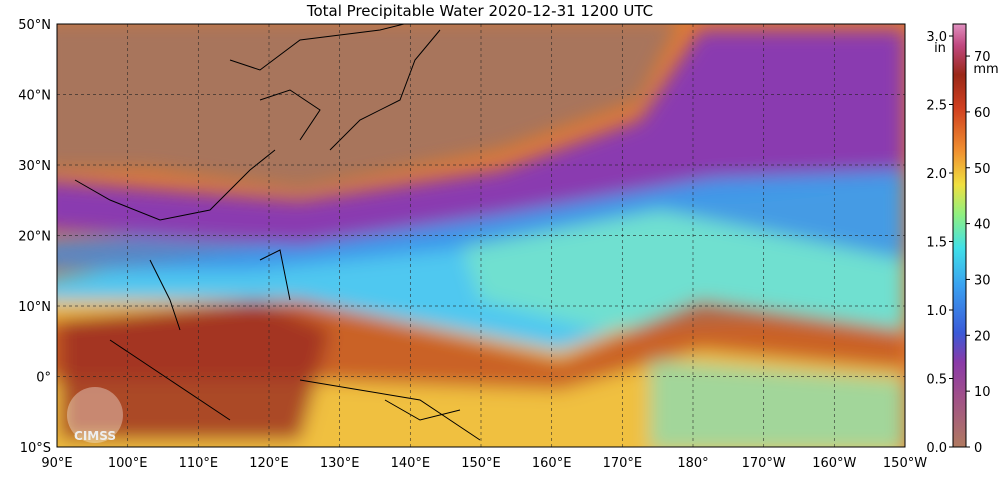 The image size is (1003, 477). I want to click on lat-label: 40°N, so click(34, 96).